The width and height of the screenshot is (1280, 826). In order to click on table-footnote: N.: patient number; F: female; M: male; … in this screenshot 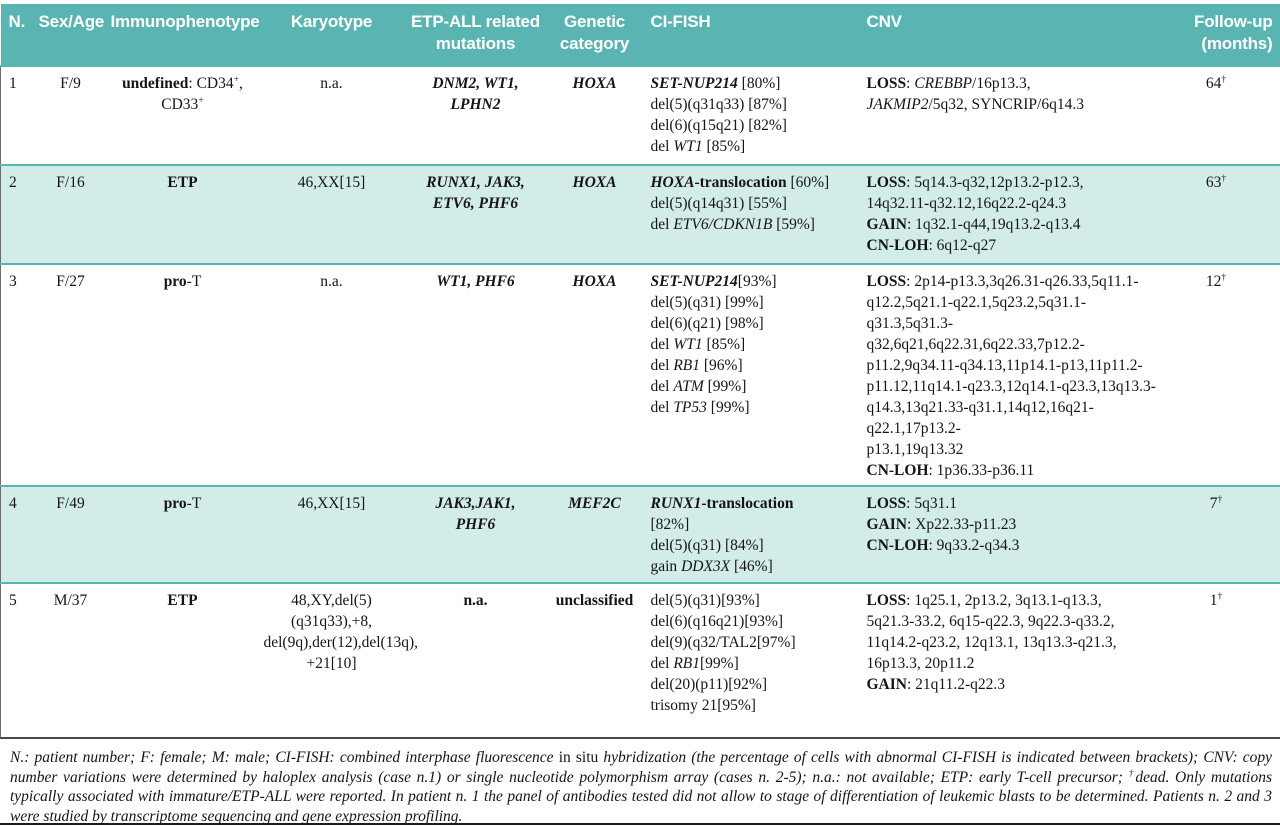, I will do `click(640, 780)`.